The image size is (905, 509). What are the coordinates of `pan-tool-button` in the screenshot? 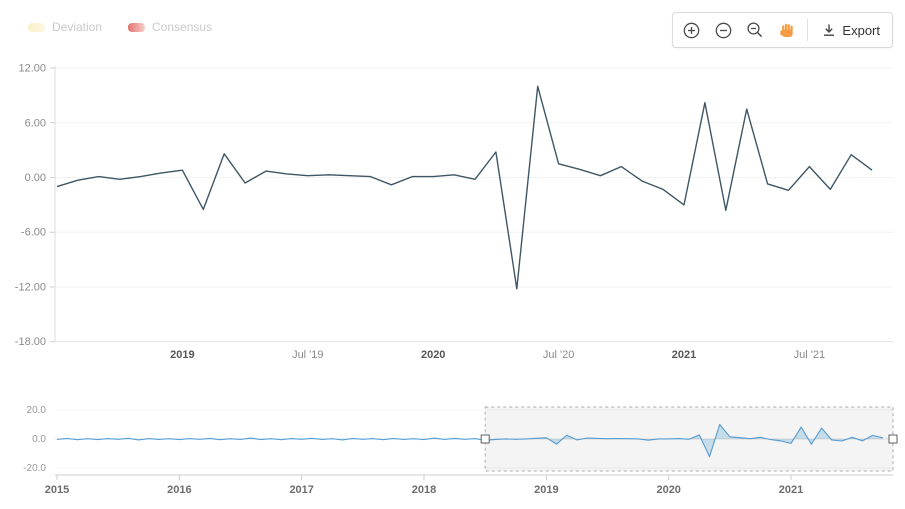 It's located at (787, 30).